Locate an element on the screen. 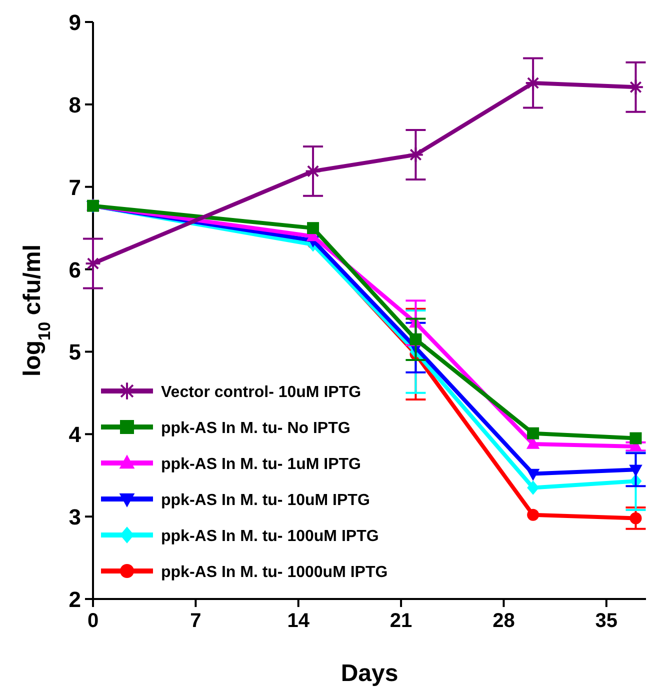  legend-label: ppk-AS In M. tu- 1uM IPTG is located at coordinates (261, 464).